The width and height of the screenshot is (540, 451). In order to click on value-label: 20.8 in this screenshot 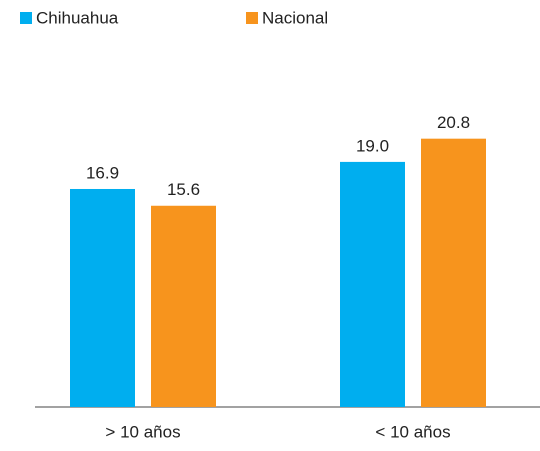, I will do `click(453, 122)`.